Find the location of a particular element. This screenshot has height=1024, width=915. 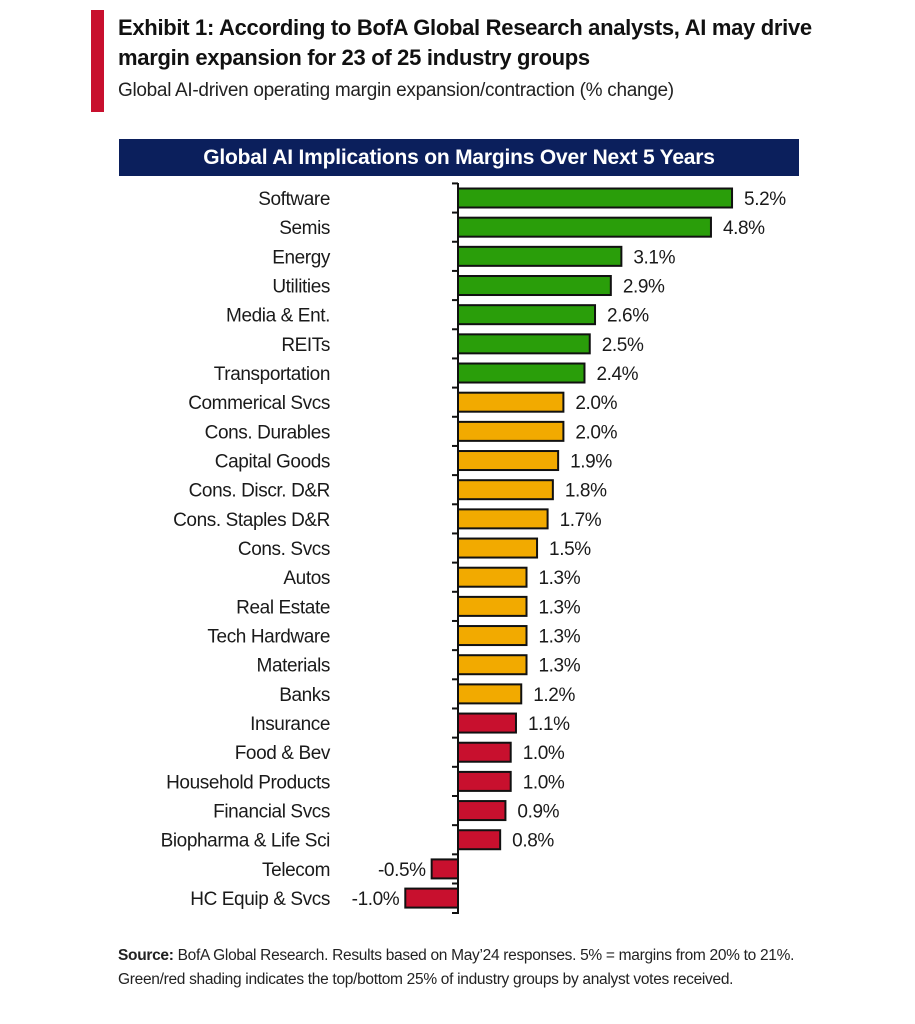

bar-commerical-svcs is located at coordinates (511, 402).